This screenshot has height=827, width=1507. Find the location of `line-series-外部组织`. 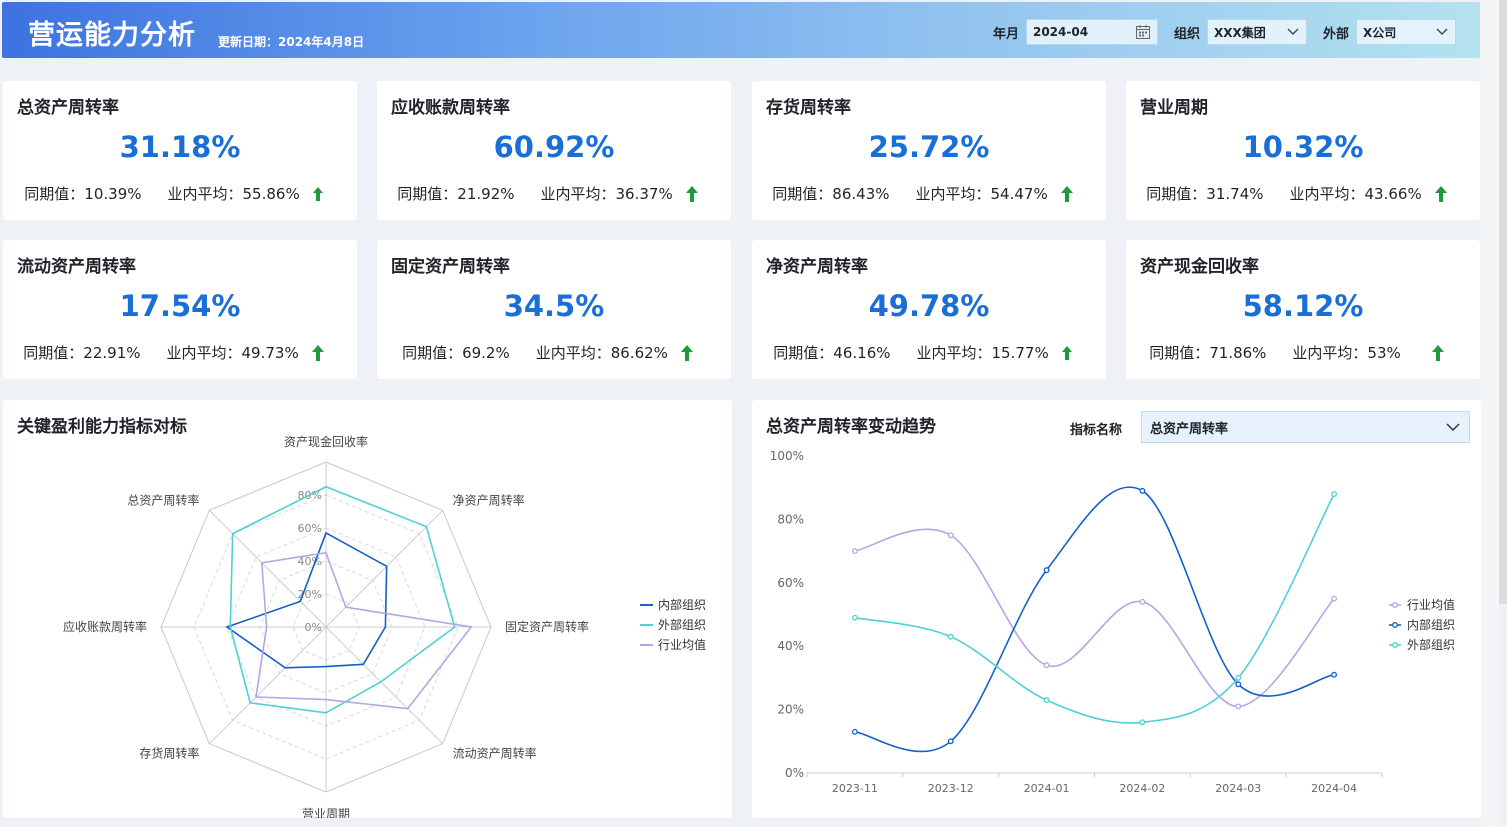

line-series-外部组织 is located at coordinates (1094, 608).